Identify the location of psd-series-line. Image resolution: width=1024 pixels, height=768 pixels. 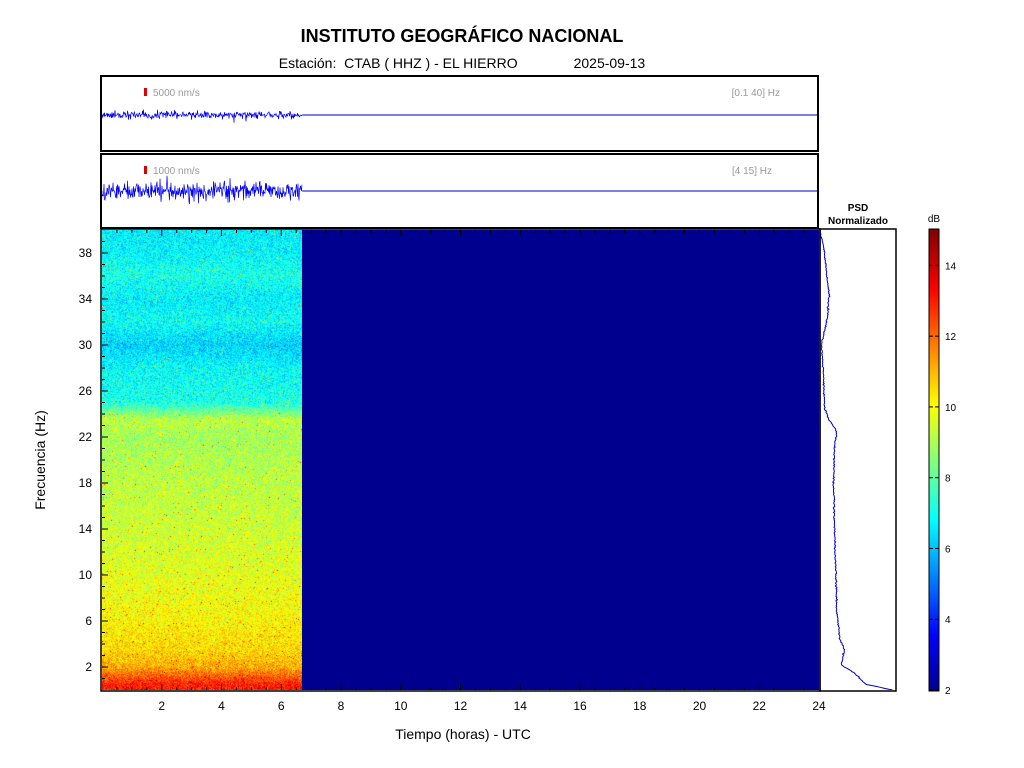
(856, 460).